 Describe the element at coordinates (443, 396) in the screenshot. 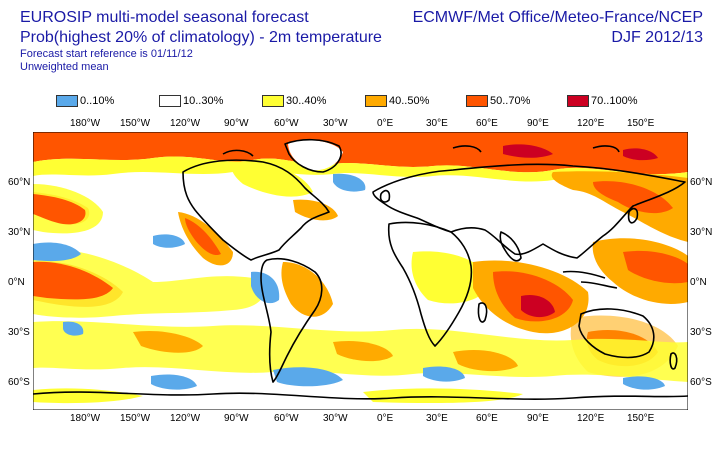

I see `antarctic-yellow` at that location.